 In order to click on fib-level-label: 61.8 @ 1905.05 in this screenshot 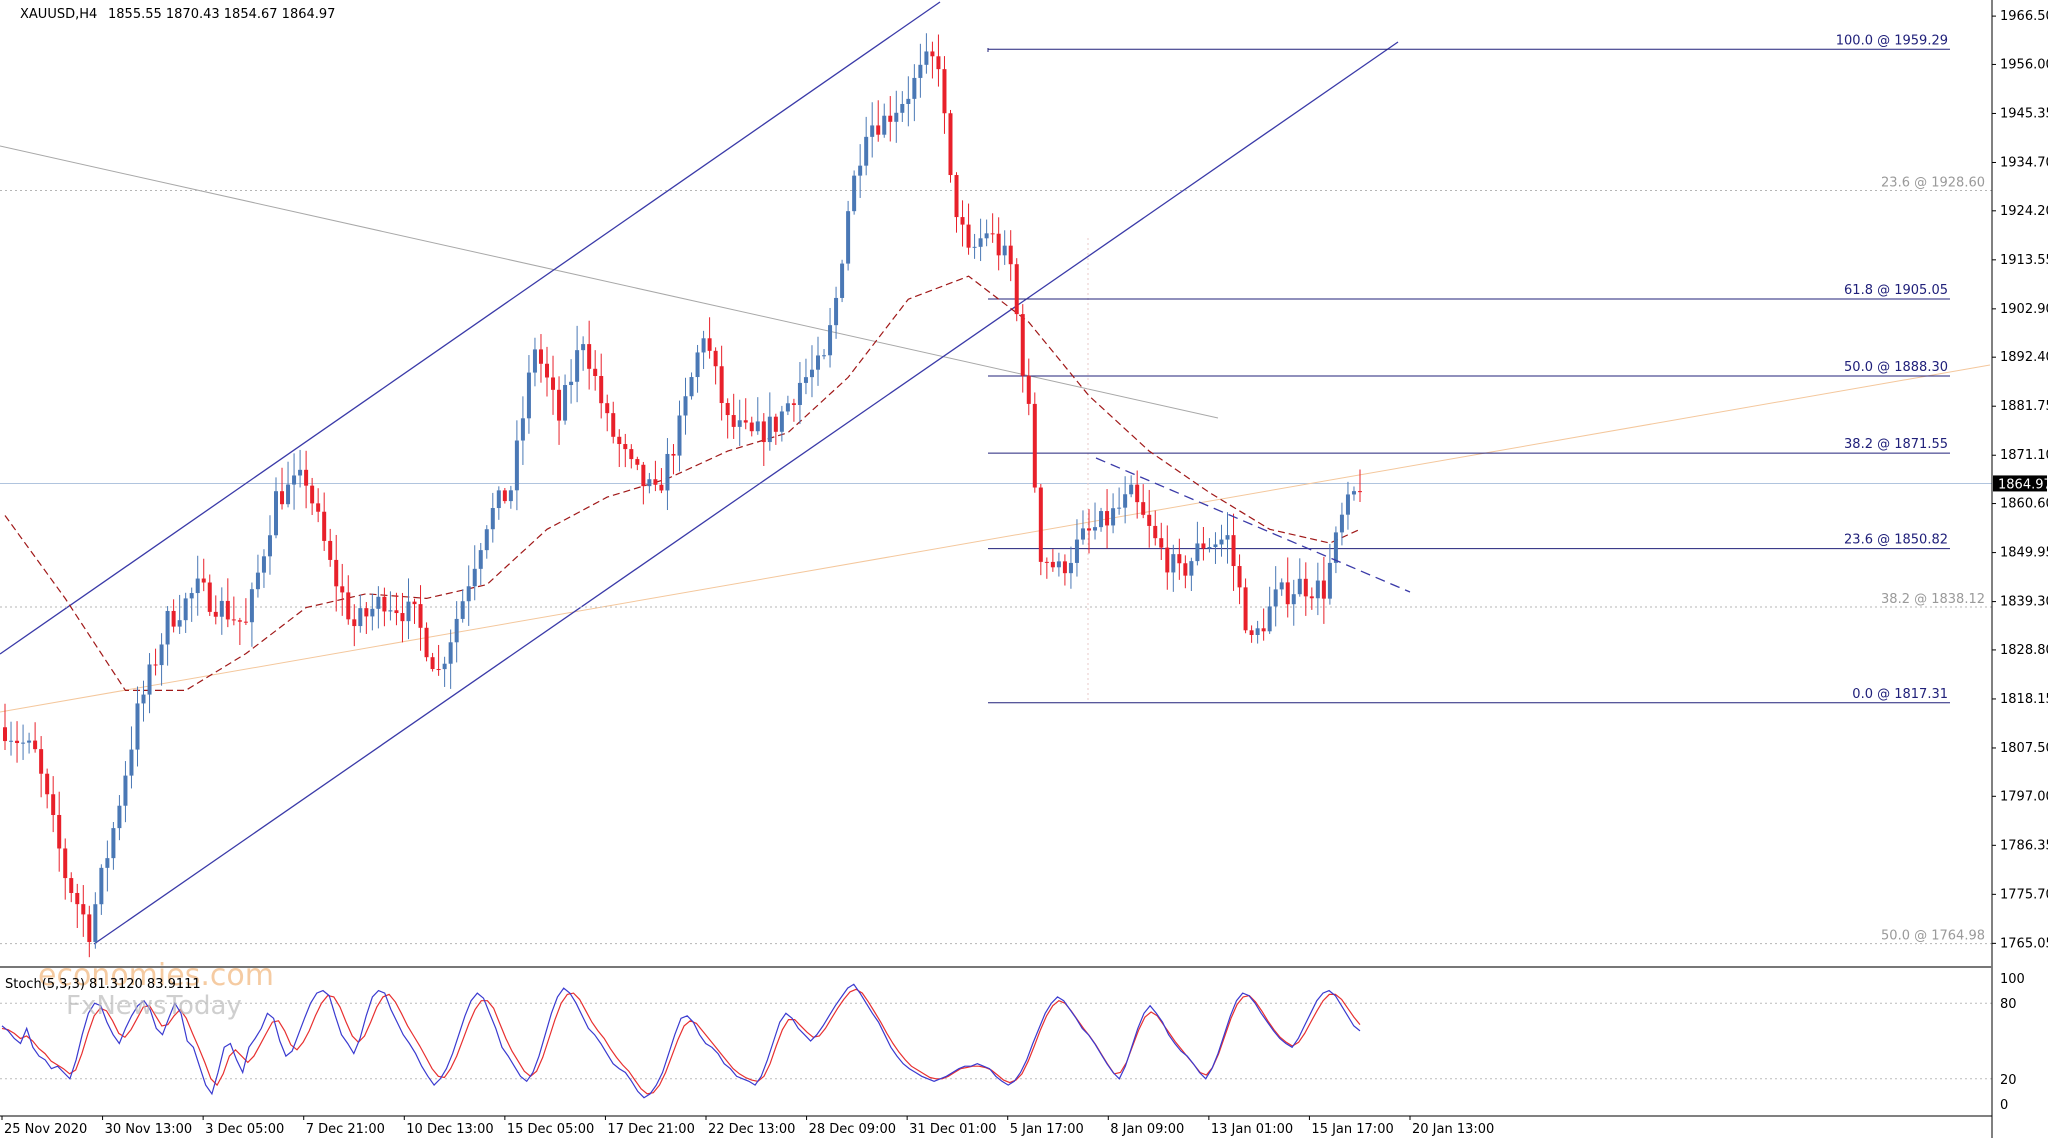, I will do `click(1896, 290)`.